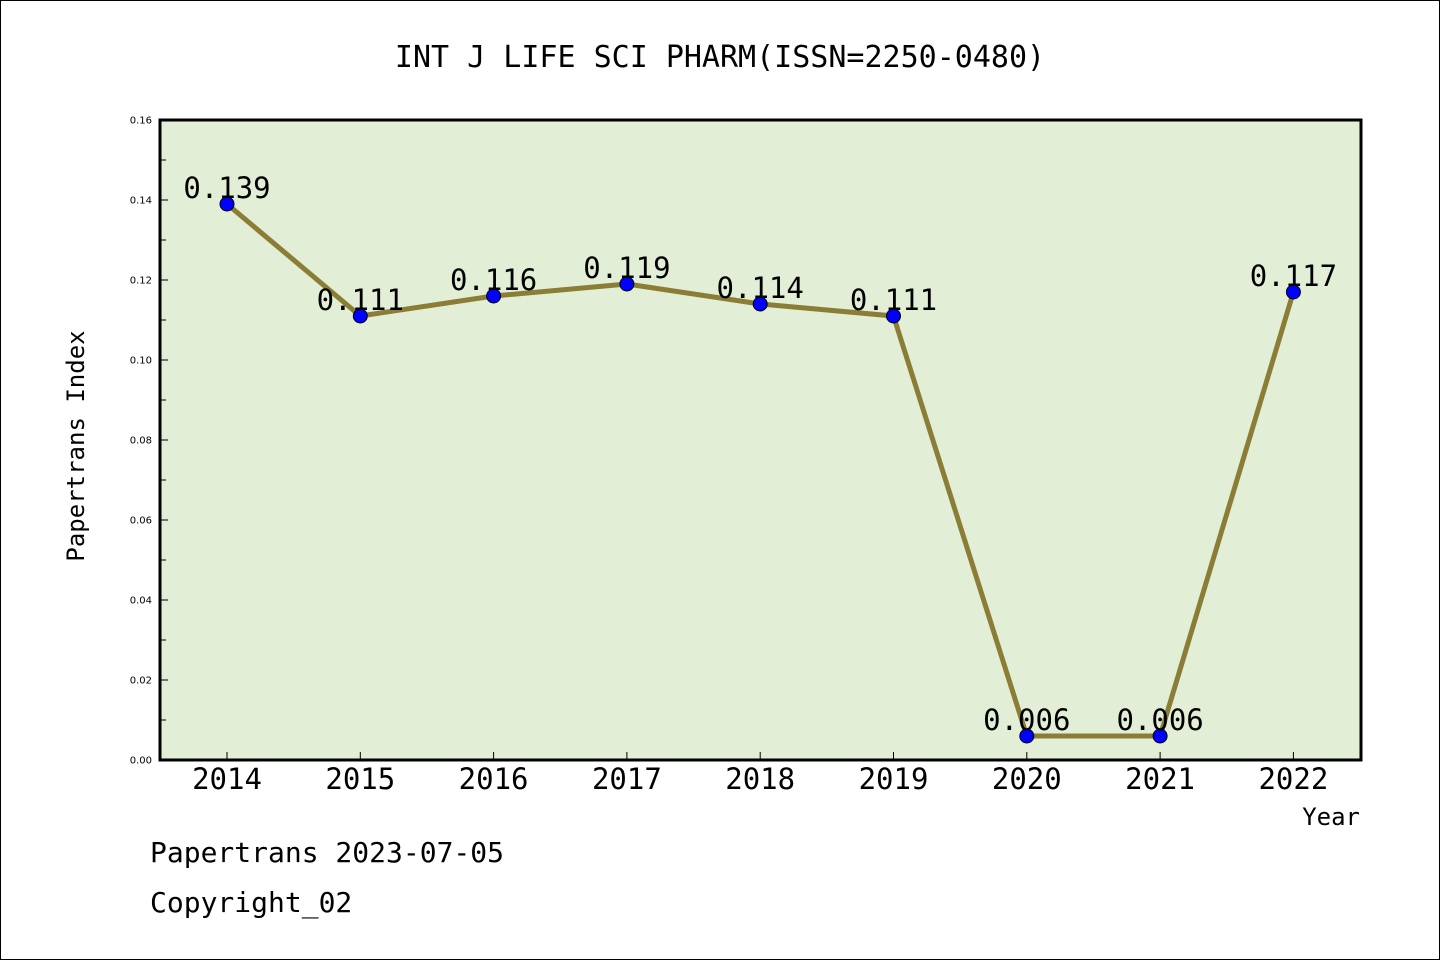 The image size is (1440, 960). I want to click on x-tick-label: 2021, so click(1160, 779).